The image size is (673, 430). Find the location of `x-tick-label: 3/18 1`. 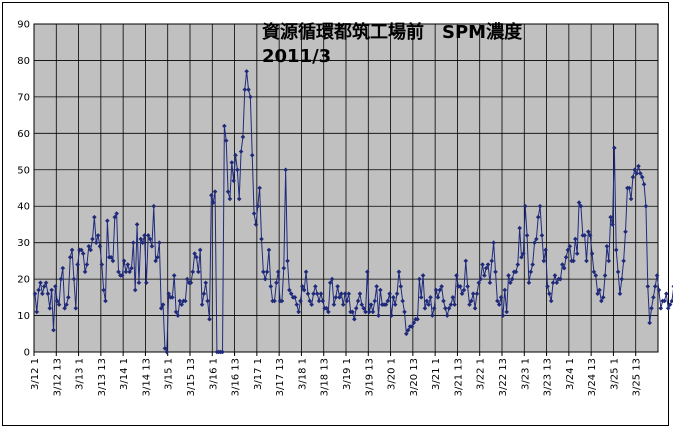

x-tick-label: 3/18 1 is located at coordinates (302, 374).